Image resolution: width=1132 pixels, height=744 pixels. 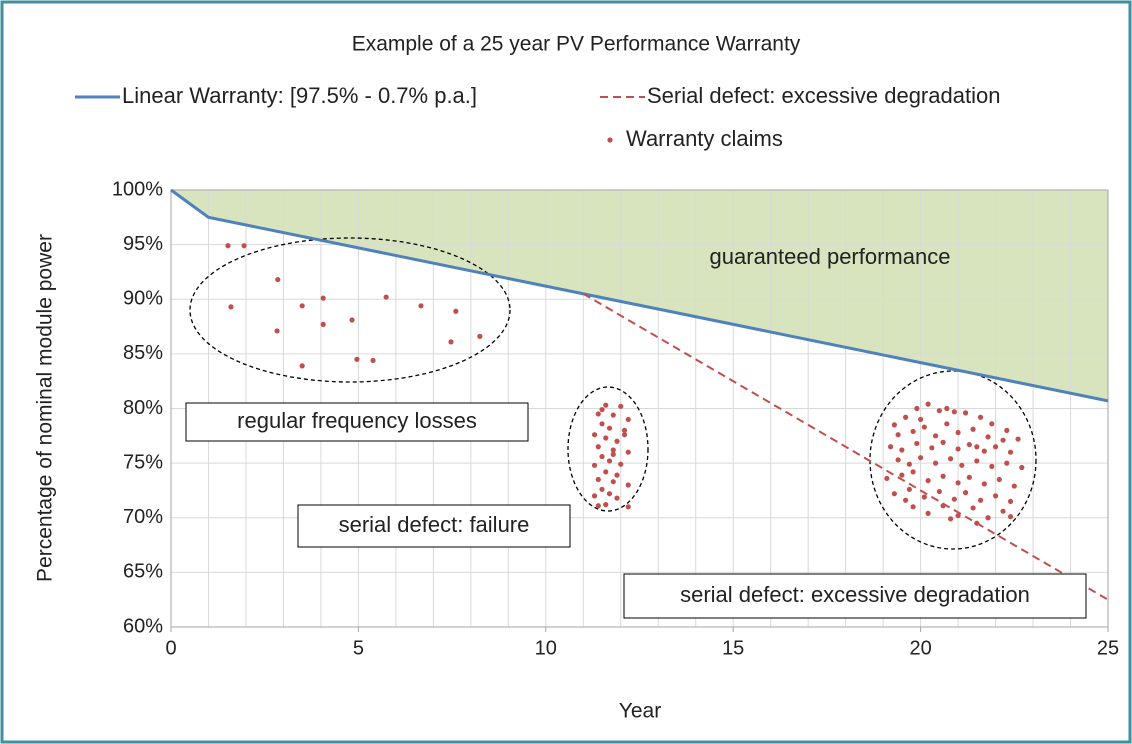 I want to click on y-tick-label: 90%, so click(x=143, y=299).